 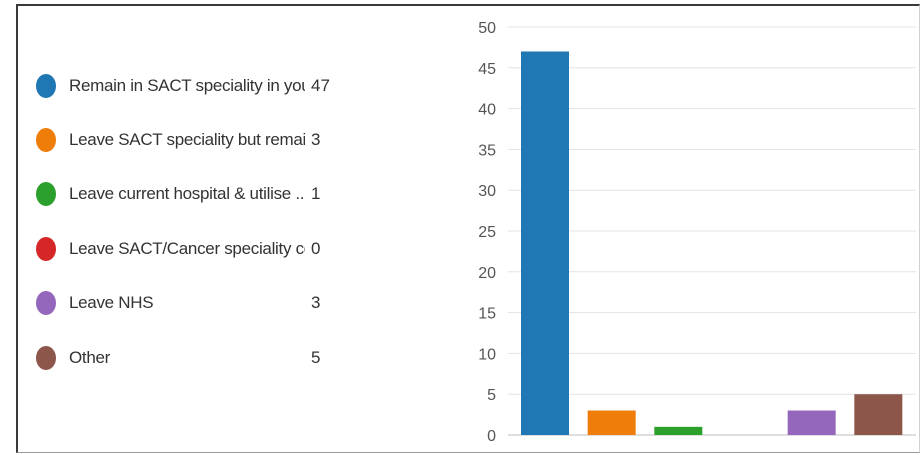 What do you see at coordinates (487, 273) in the screenshot?
I see `y-tick-label: 20` at bounding box center [487, 273].